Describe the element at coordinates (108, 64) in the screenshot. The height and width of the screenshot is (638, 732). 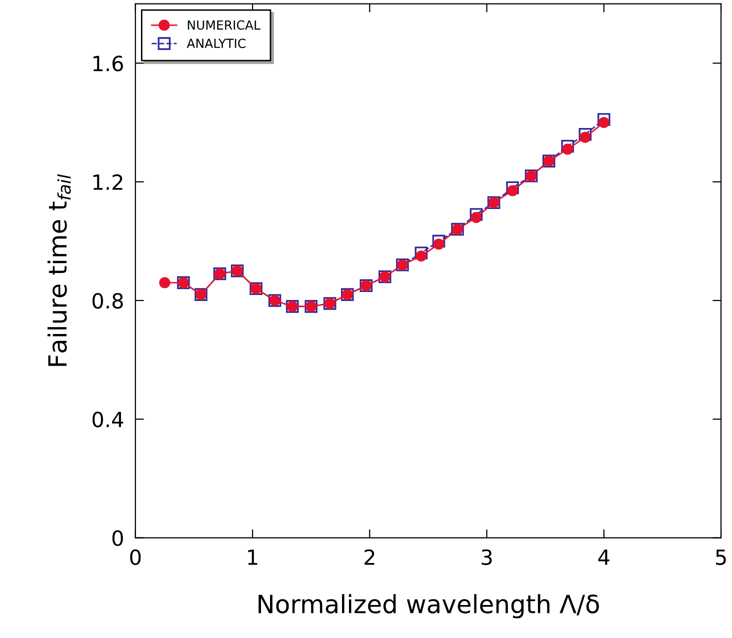
I see `y-tick-label: 1.6` at that location.